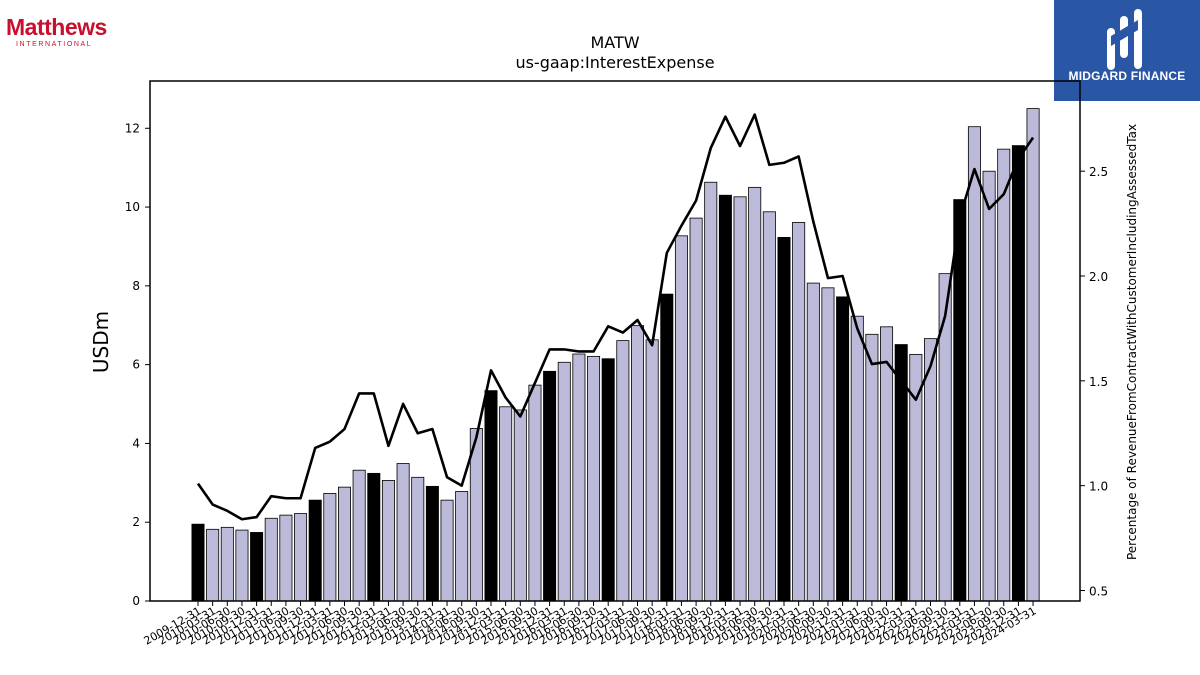  What do you see at coordinates (614, 42) in the screenshot?
I see `chart-title: MATW` at bounding box center [614, 42].